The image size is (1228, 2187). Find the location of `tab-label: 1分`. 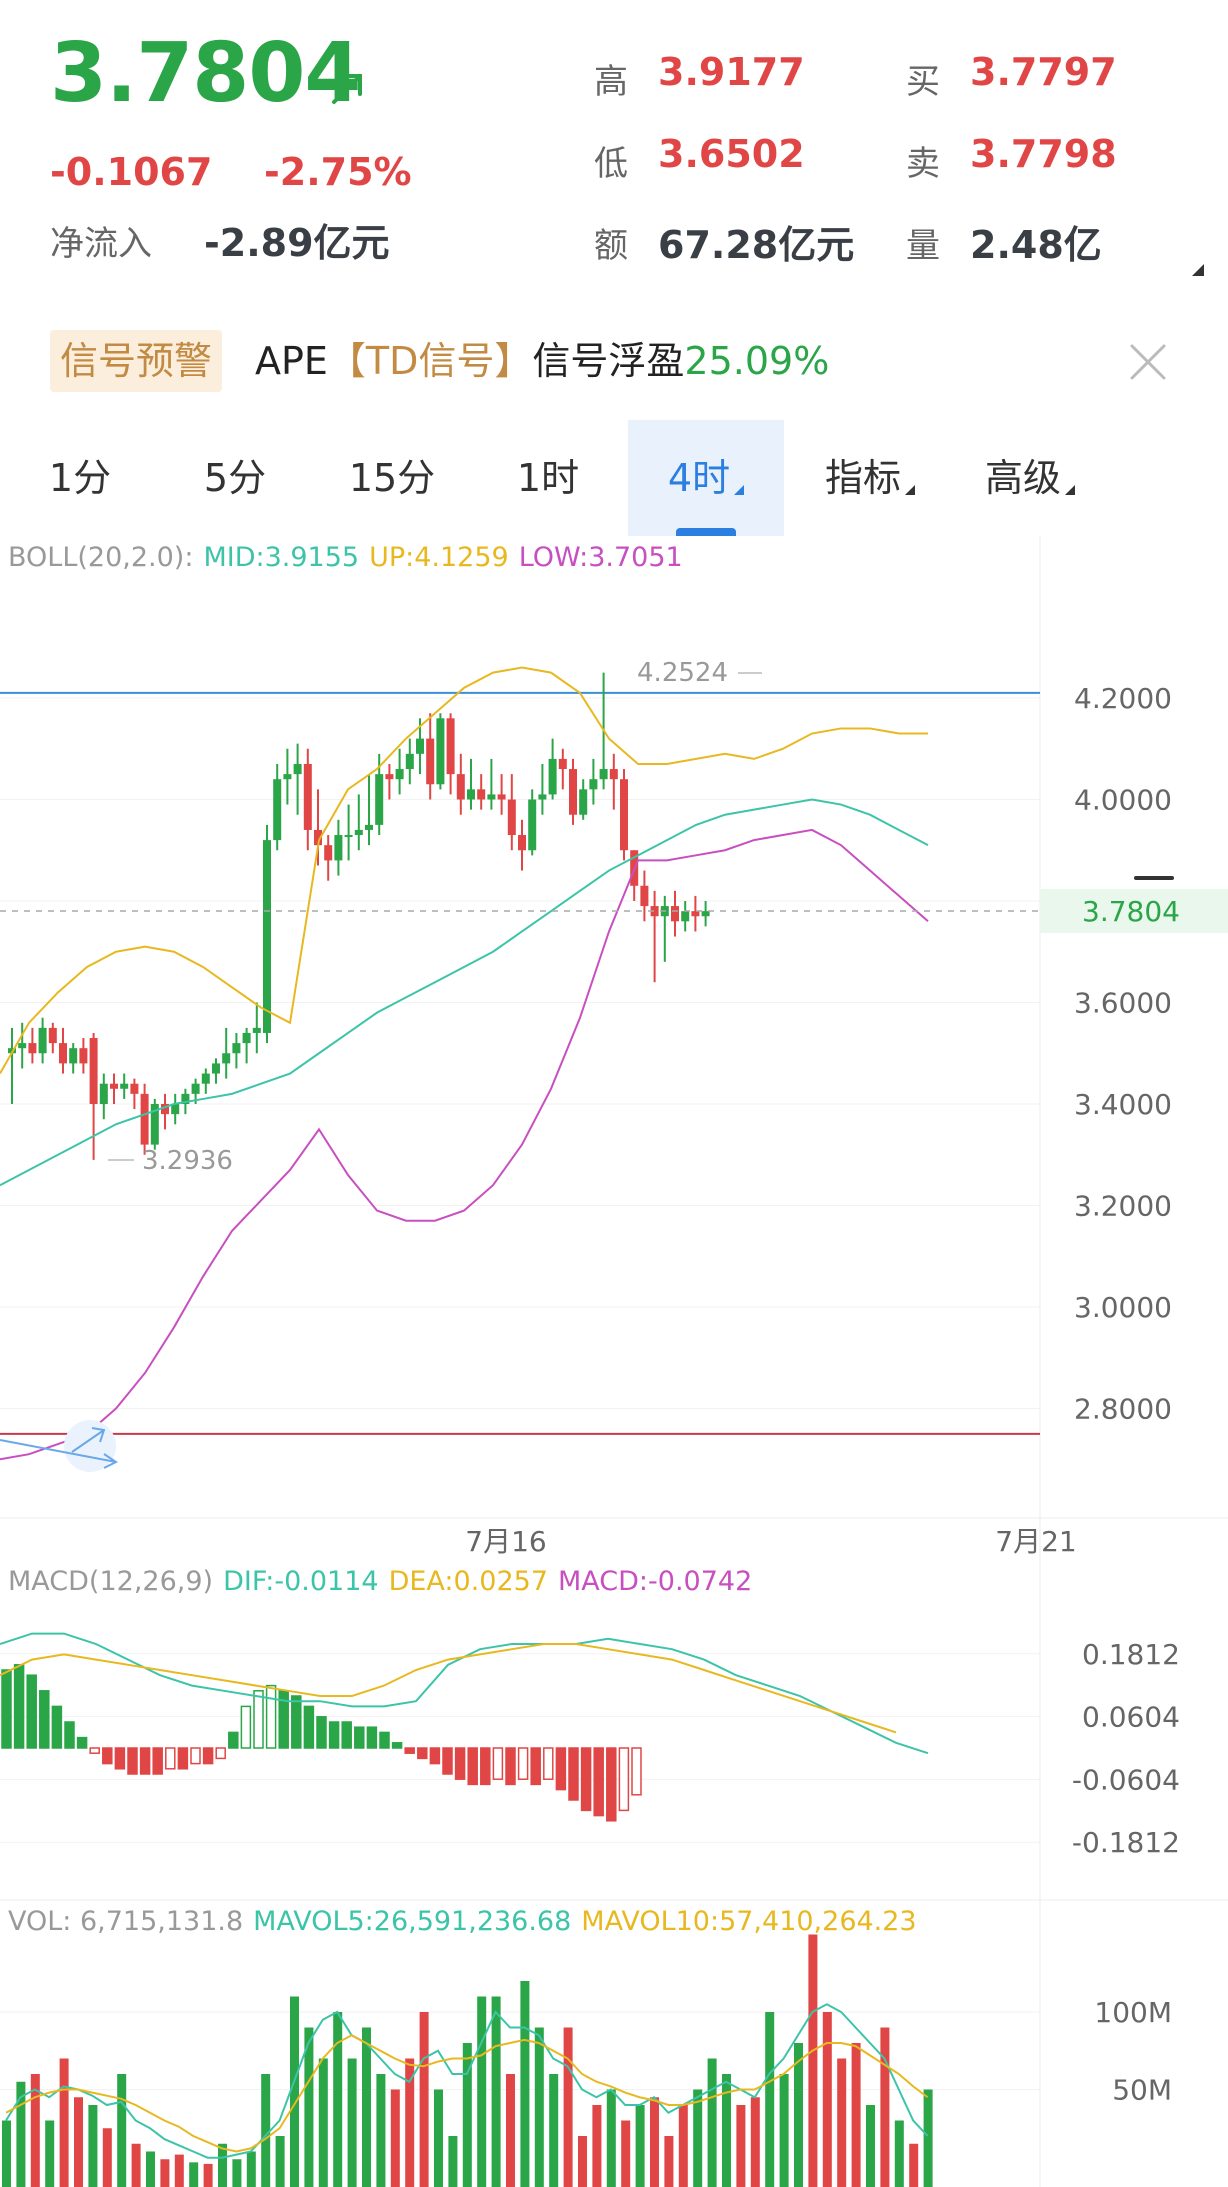

tab-label: 1分 is located at coordinates (80, 478).